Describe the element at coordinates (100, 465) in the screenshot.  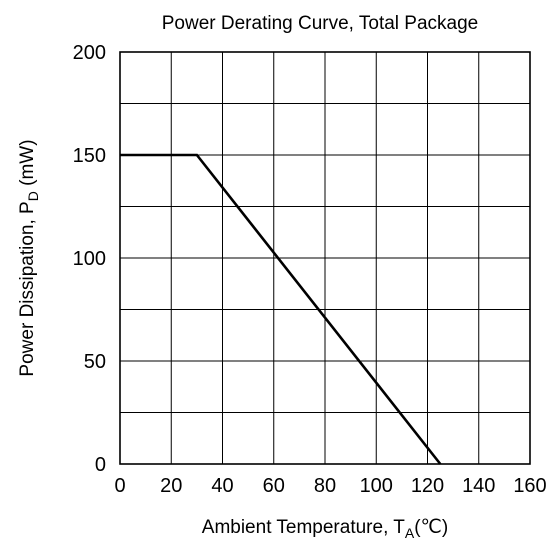
I see `y-tick-label: 0` at that location.